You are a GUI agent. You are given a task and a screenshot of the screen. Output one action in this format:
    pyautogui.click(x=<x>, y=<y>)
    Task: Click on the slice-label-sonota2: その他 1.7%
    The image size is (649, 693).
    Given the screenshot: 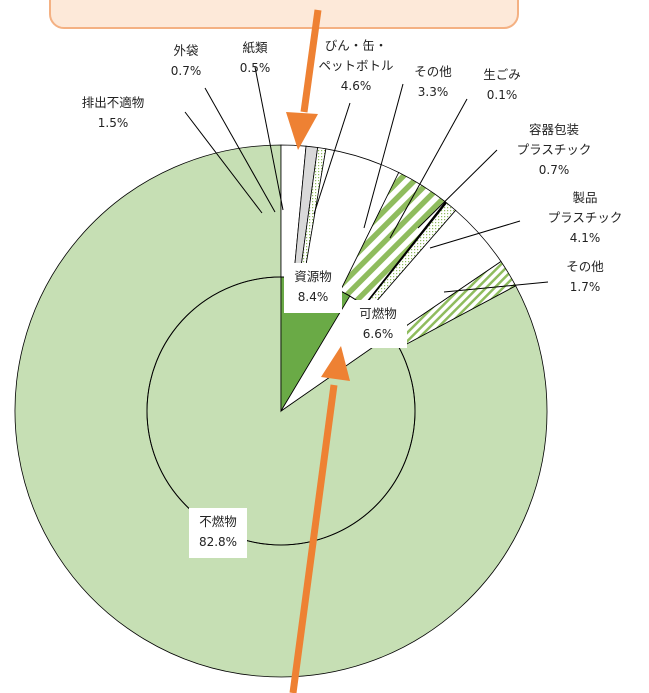 What is the action you would take?
    pyautogui.click(x=585, y=276)
    